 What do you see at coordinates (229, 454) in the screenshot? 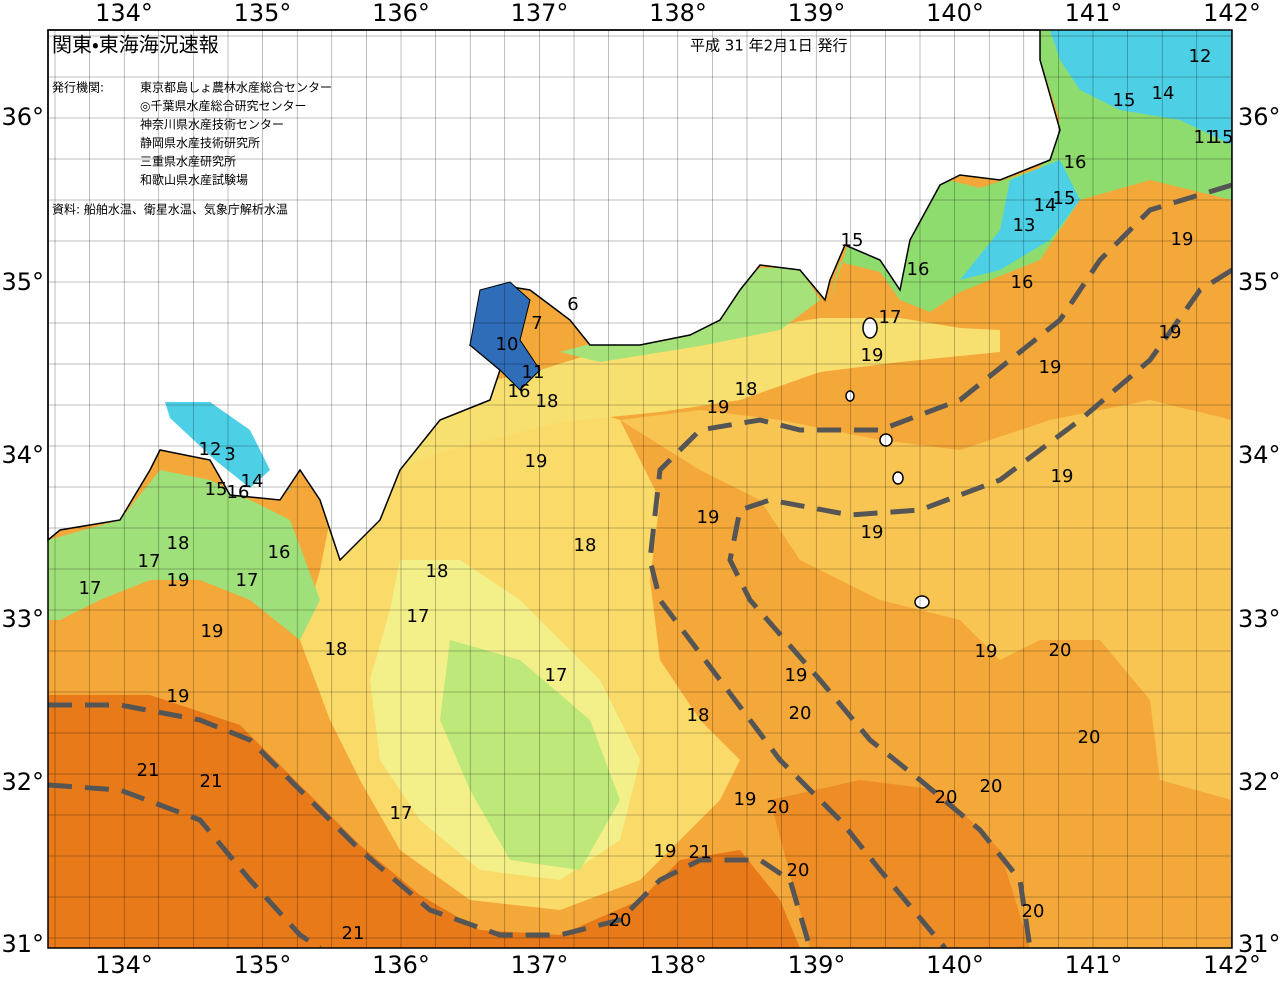
I see `contour-label: 3` at bounding box center [229, 454].